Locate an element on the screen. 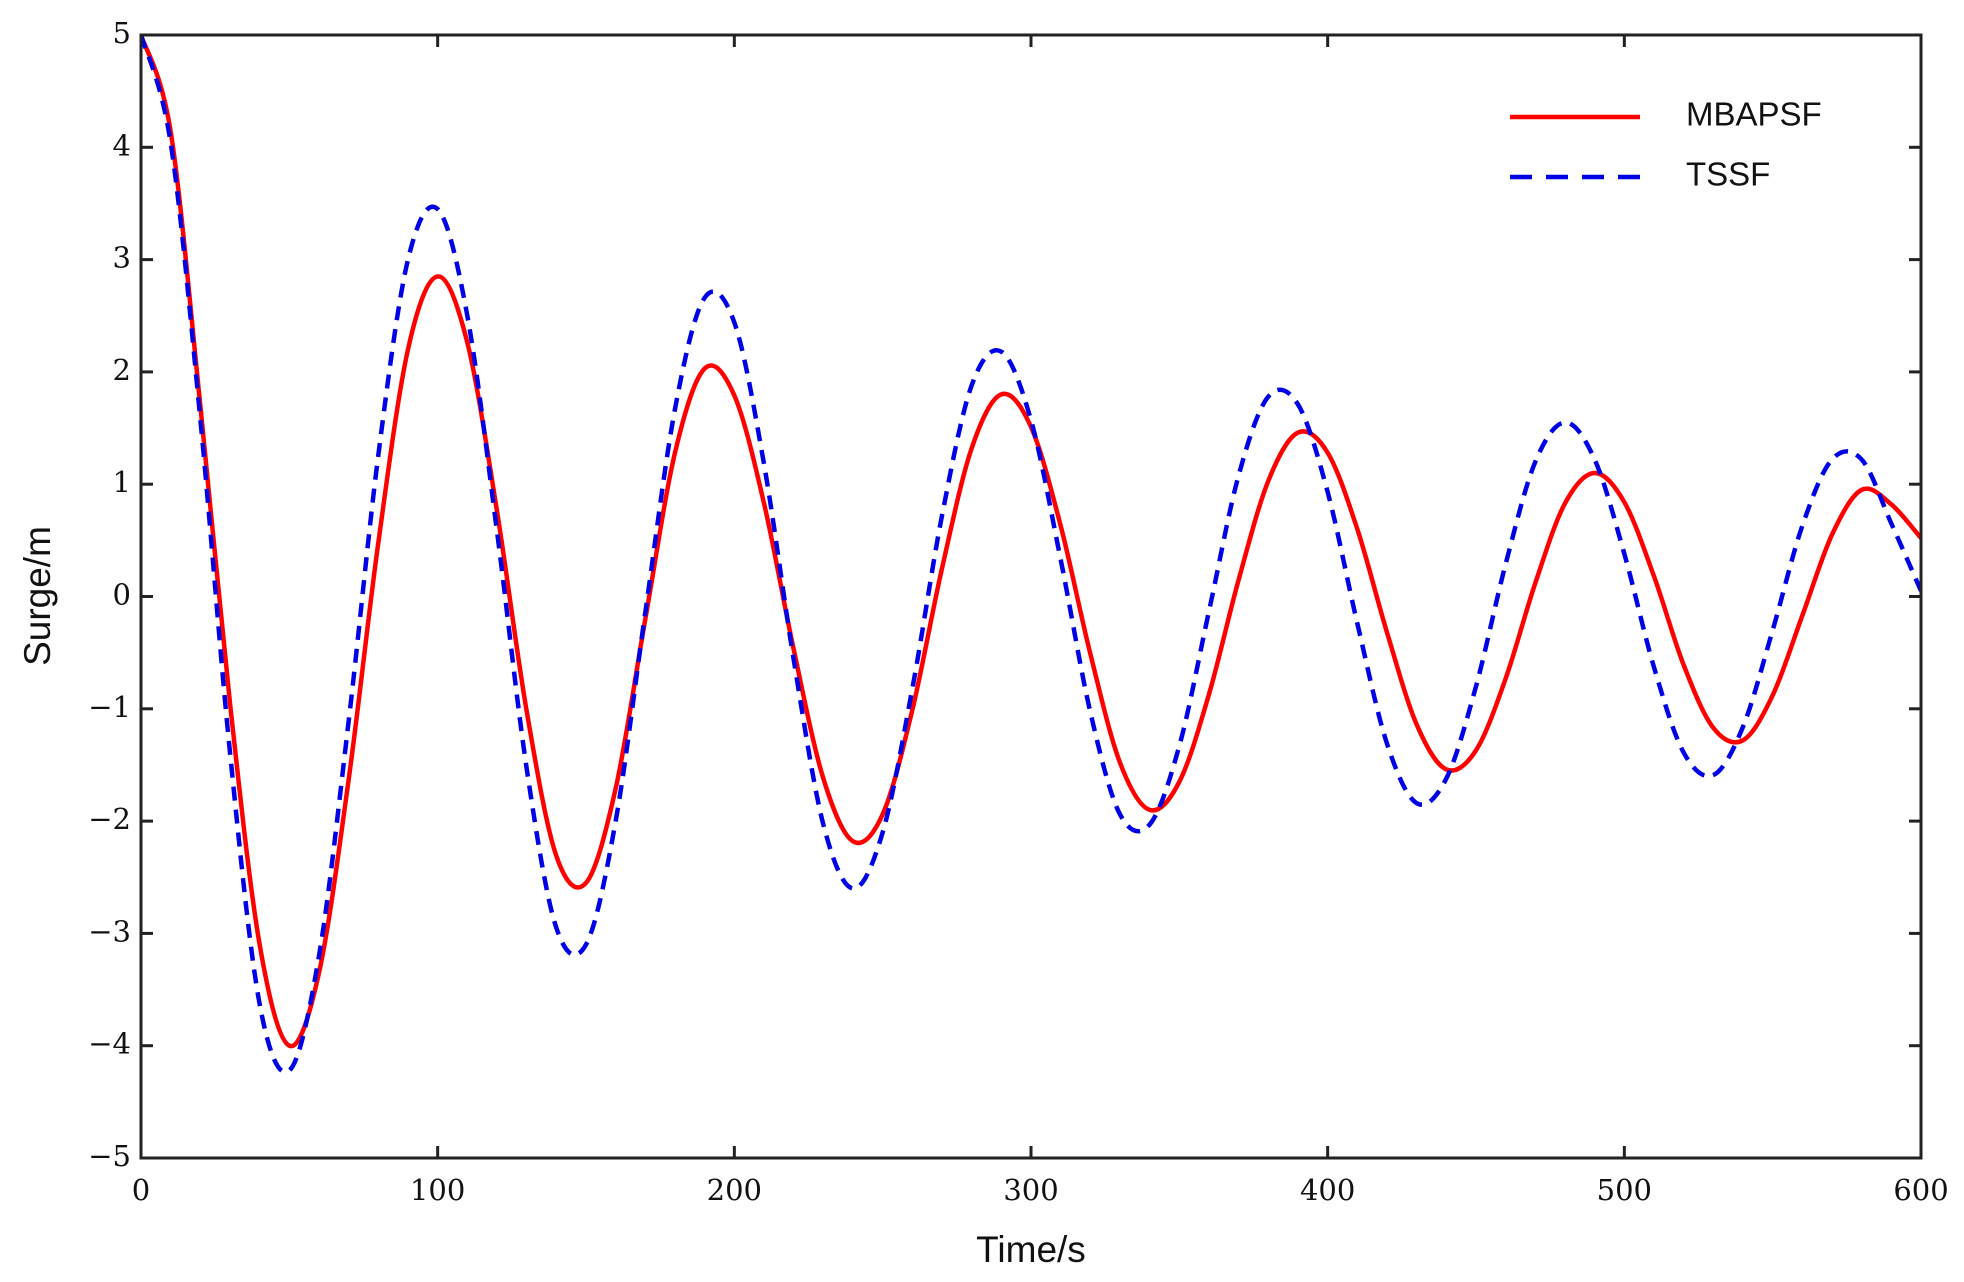  y-tick-label: −5 is located at coordinates (109, 1156).